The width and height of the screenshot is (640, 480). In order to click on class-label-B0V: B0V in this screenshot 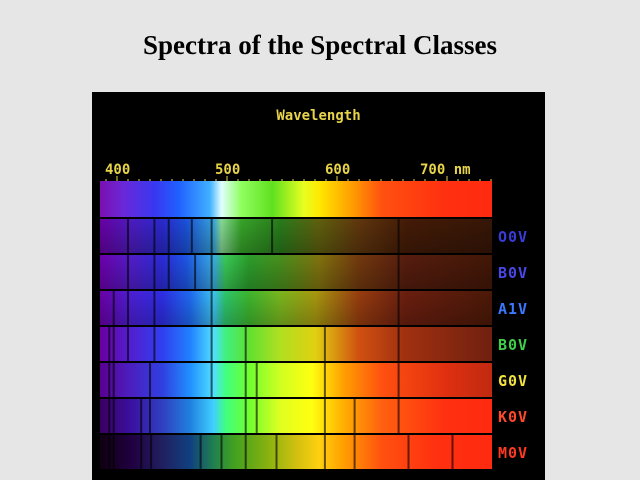, I will do `click(513, 273)`.